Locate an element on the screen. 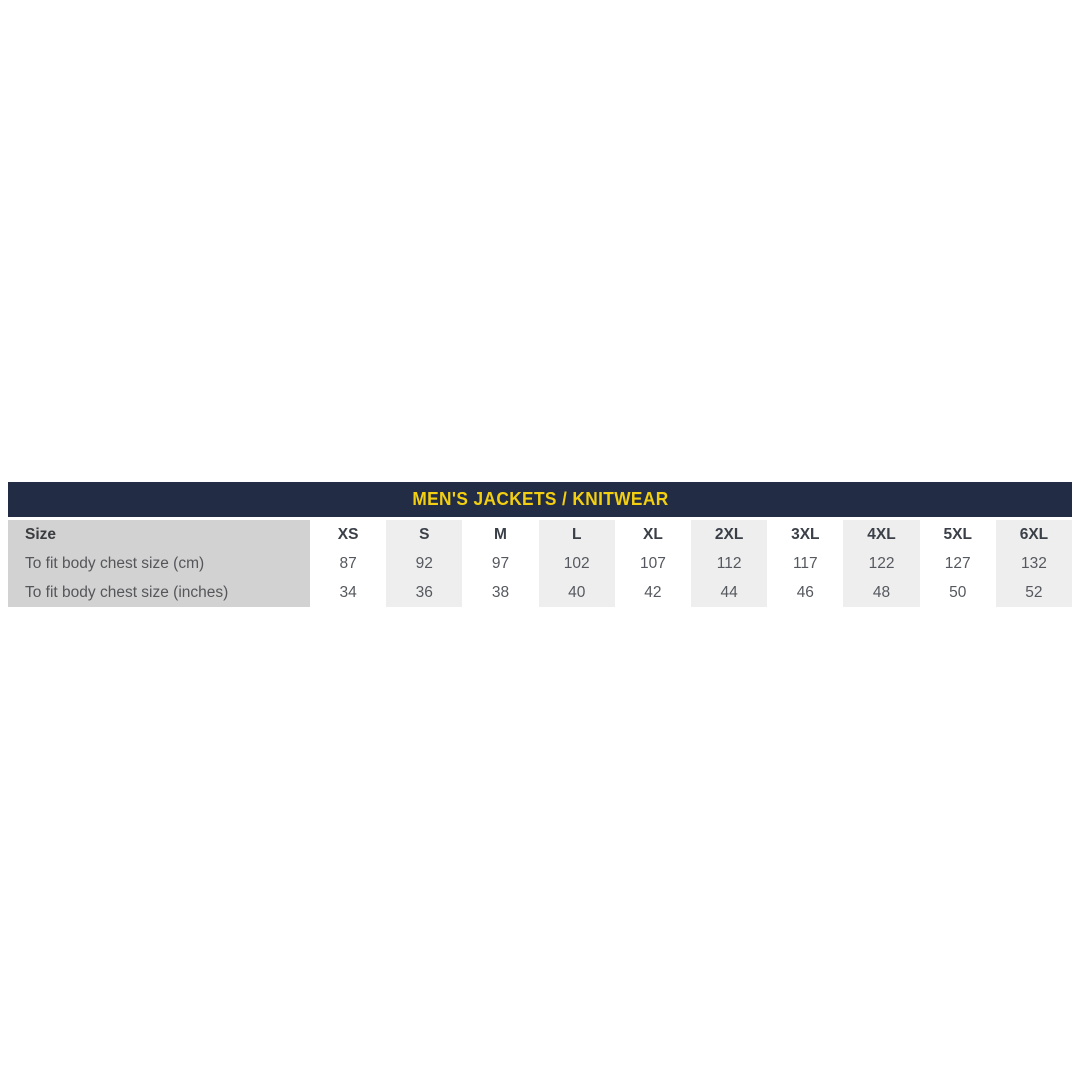  value-xs-inches: 34 is located at coordinates (348, 592).